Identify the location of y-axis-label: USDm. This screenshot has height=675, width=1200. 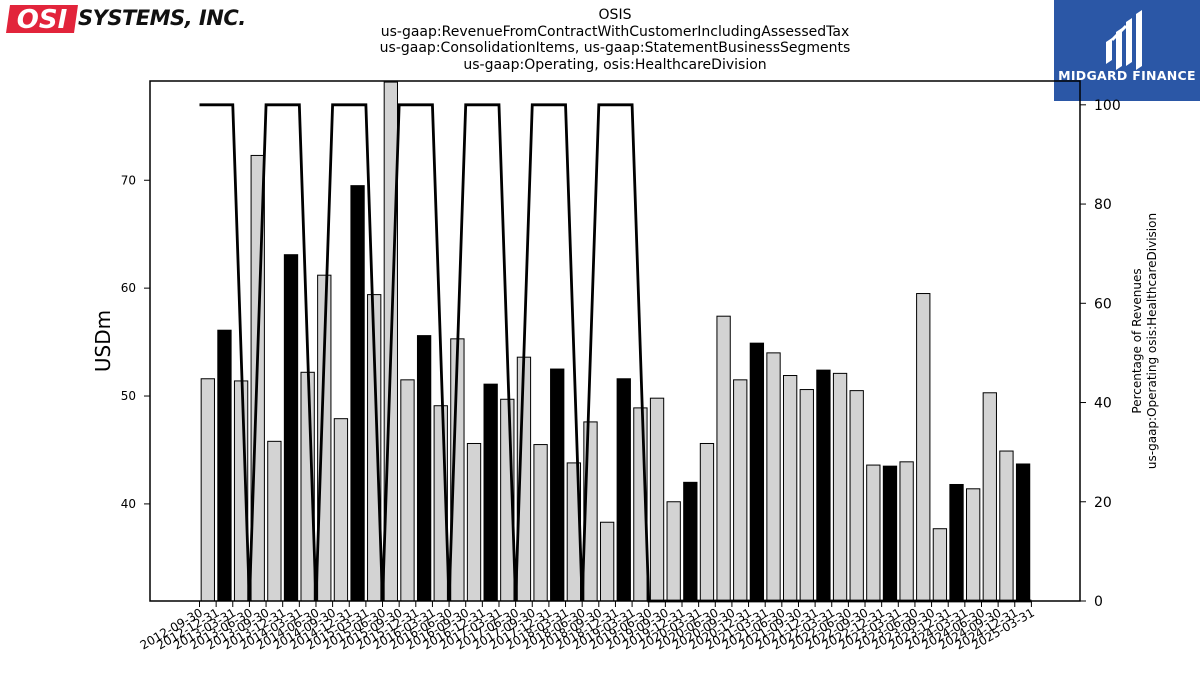
(103, 341).